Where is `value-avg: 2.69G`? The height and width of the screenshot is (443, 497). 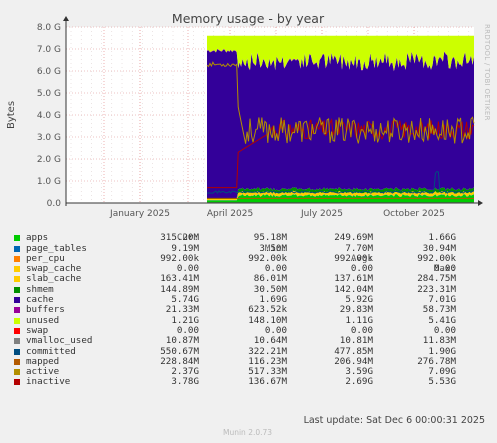
value-avg: 2.69G is located at coordinates (359, 382).